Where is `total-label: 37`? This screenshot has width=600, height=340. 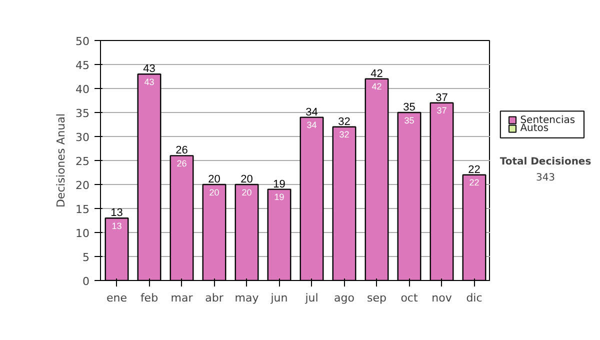
total-label: 37 is located at coordinates (442, 98).